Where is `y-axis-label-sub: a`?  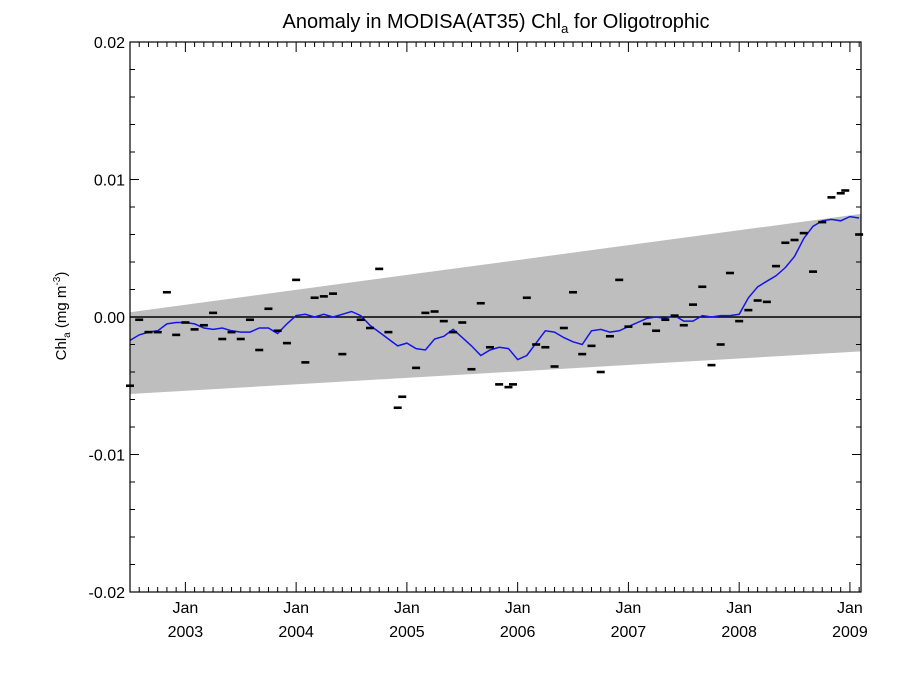
y-axis-label-sub: a is located at coordinates (67, 335).